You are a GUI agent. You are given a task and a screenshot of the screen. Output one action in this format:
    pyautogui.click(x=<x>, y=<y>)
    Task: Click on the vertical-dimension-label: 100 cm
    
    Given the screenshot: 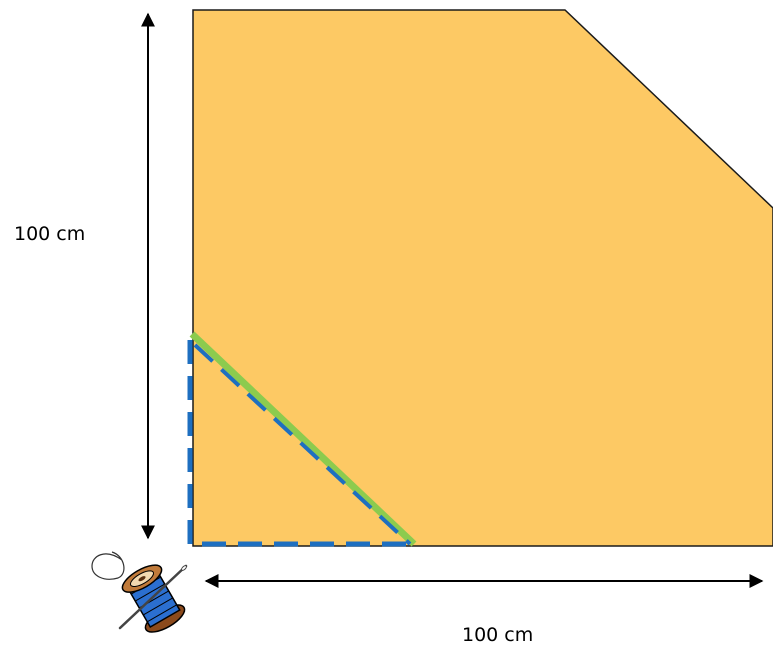 What is the action you would take?
    pyautogui.click(x=50, y=234)
    